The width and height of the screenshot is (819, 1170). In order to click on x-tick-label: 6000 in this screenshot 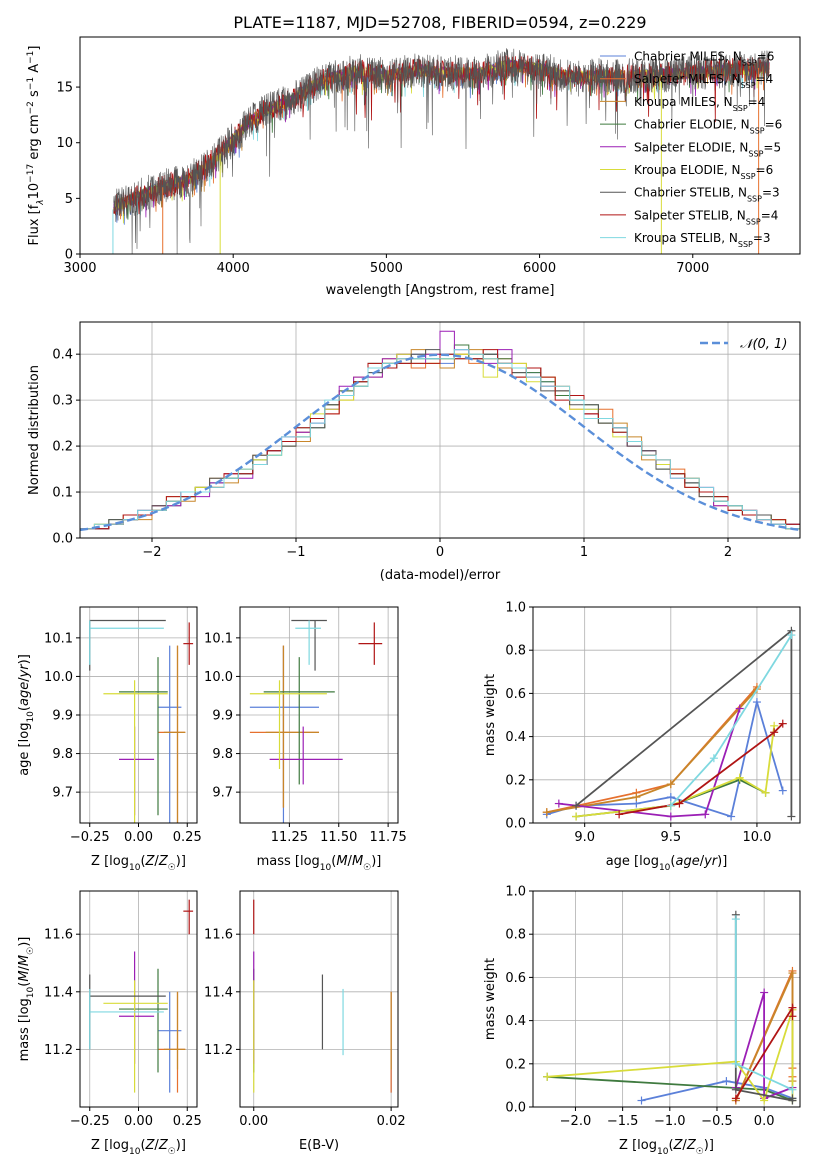, I will do `click(539, 268)`.